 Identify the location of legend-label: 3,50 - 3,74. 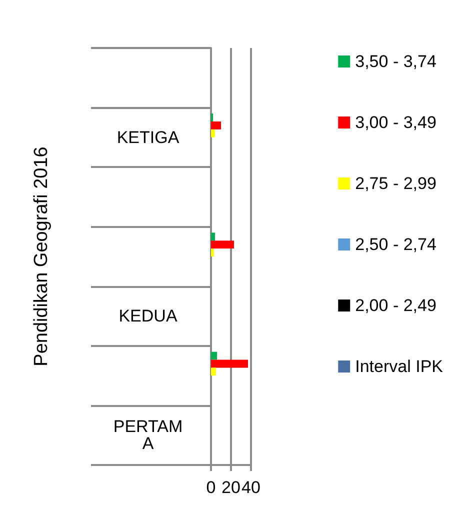
(395, 61).